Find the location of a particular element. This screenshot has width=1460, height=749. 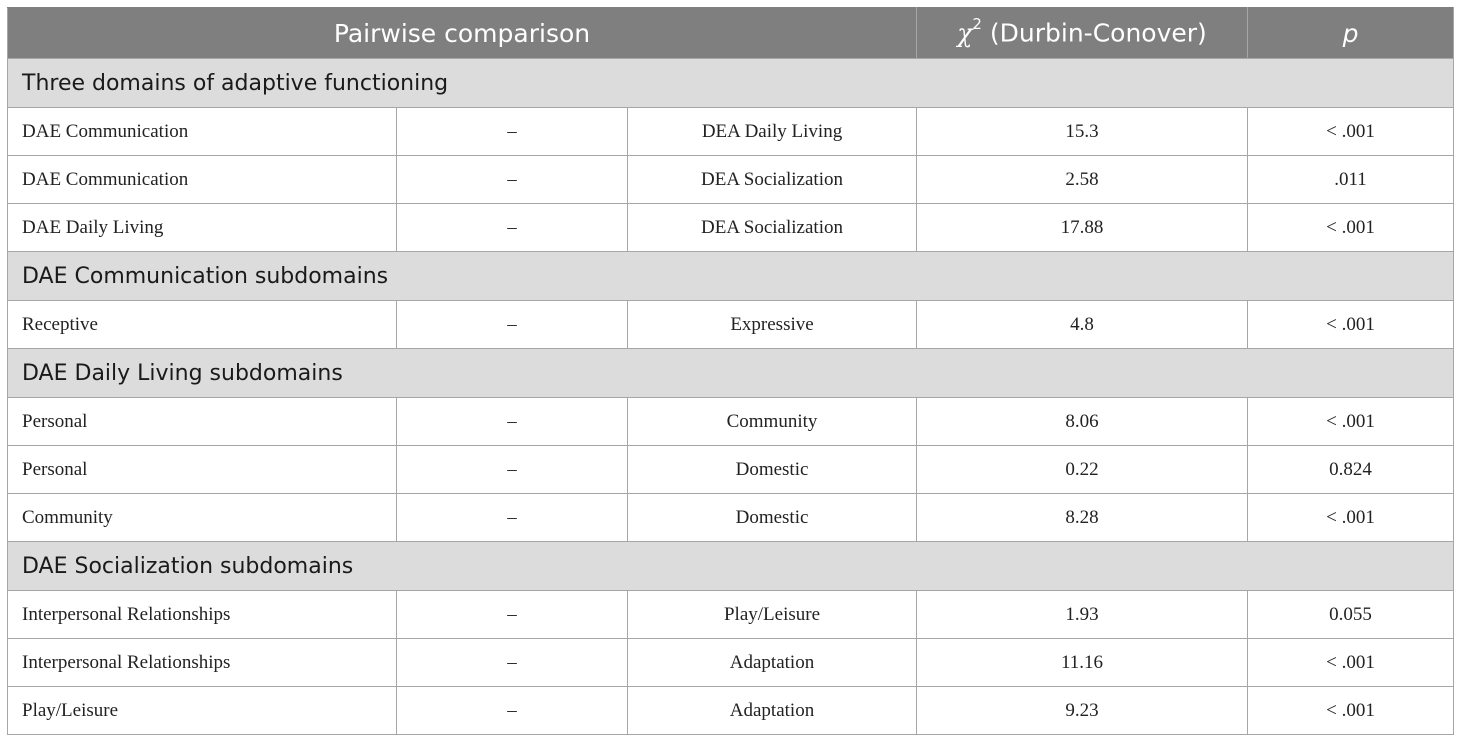

table-row: Community – Domestic 8.28 < .001 is located at coordinates (731, 517).